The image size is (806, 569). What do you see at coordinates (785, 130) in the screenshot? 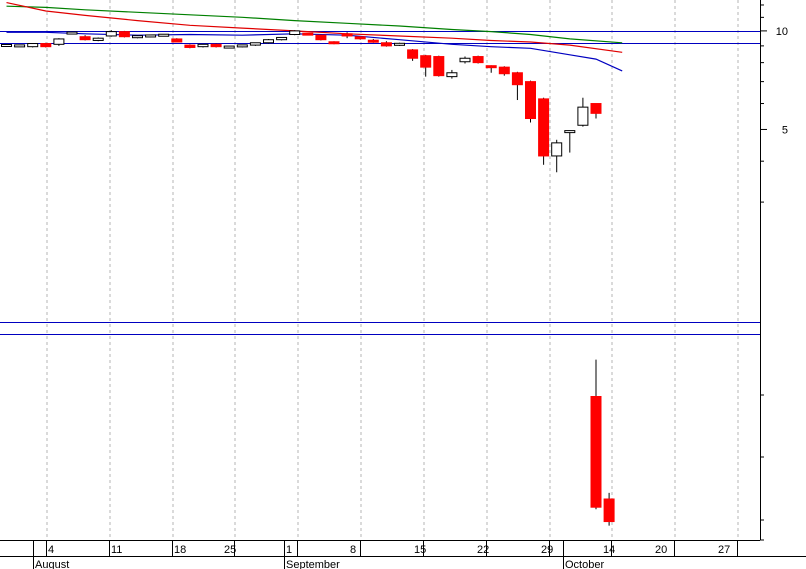
I see `y-tick-label: 5` at bounding box center [785, 130].